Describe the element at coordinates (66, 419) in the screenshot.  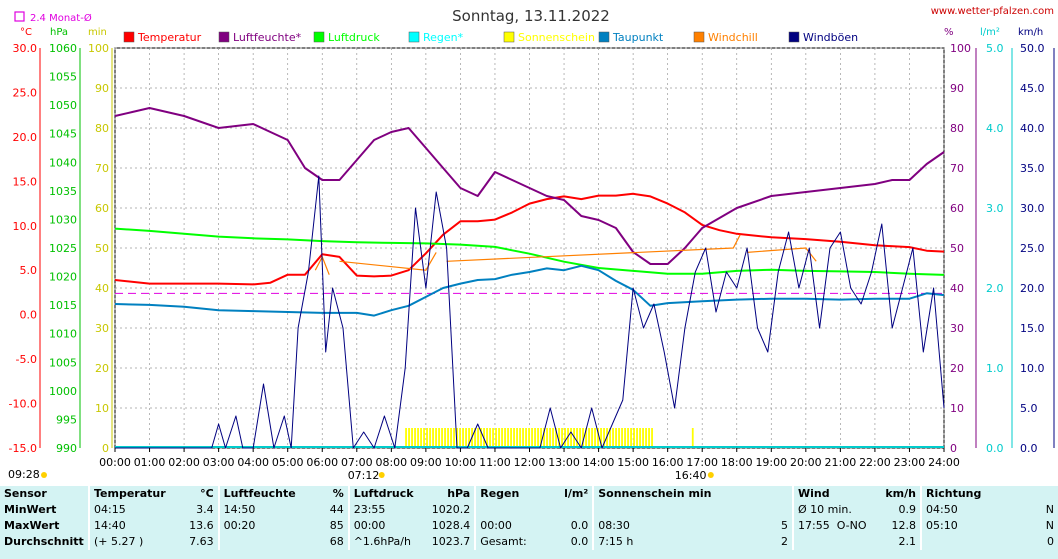
I see `pressure-tick-label: 995` at that location.